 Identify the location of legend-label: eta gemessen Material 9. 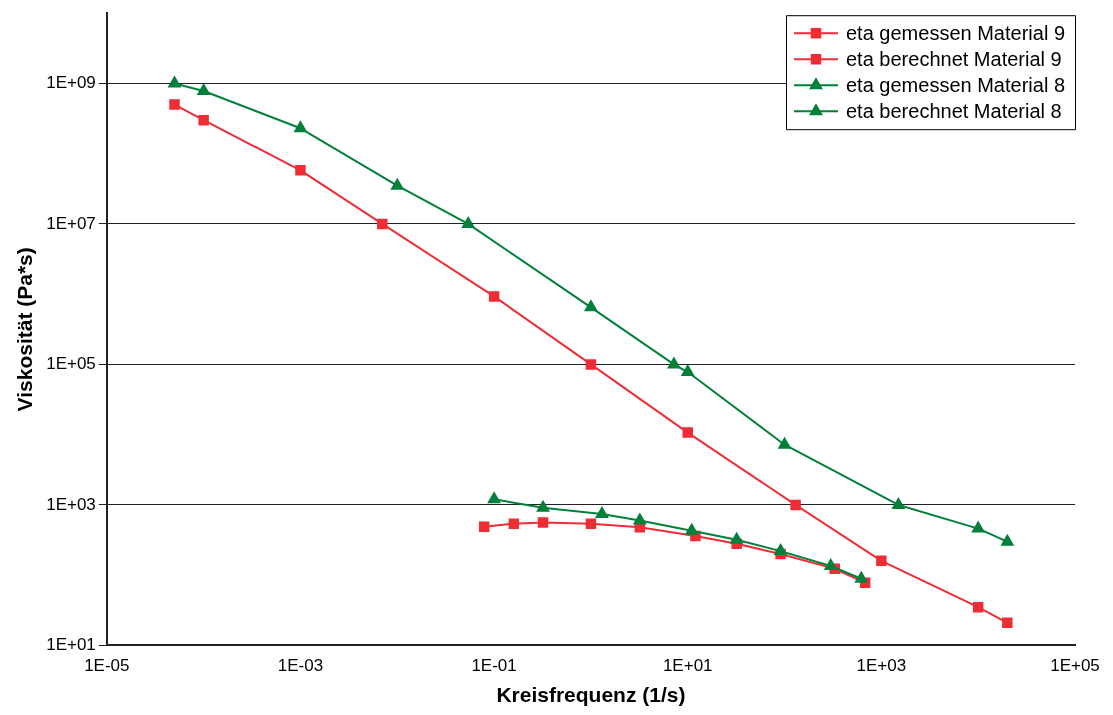
(956, 32).